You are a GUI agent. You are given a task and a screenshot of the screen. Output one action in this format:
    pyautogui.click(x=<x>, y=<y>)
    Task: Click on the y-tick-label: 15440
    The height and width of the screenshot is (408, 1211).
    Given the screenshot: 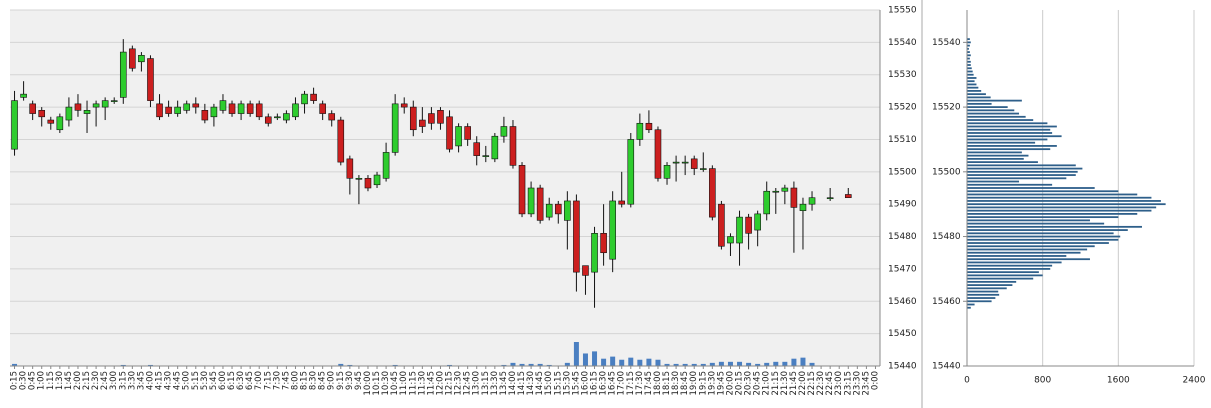 What is the action you would take?
    pyautogui.click(x=902, y=367)
    